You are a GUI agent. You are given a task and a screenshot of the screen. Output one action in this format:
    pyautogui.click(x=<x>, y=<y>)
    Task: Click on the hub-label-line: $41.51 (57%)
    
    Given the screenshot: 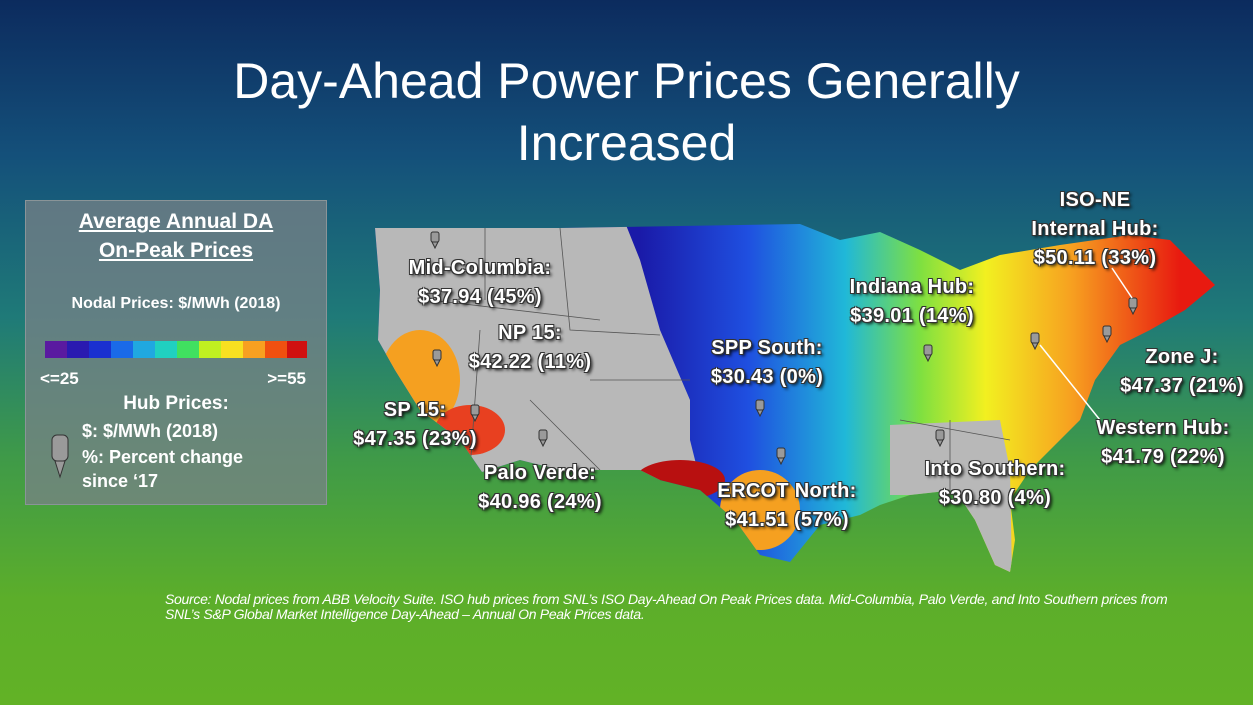 What is the action you would take?
    pyautogui.click(x=787, y=520)
    